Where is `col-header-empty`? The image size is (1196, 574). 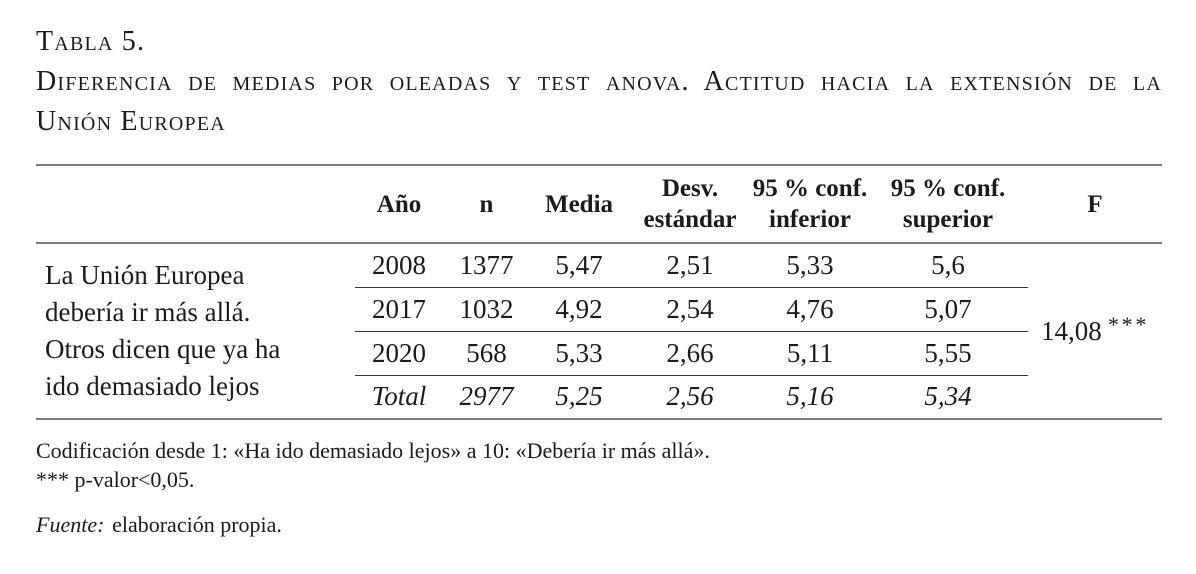 col-header-empty is located at coordinates (195, 204).